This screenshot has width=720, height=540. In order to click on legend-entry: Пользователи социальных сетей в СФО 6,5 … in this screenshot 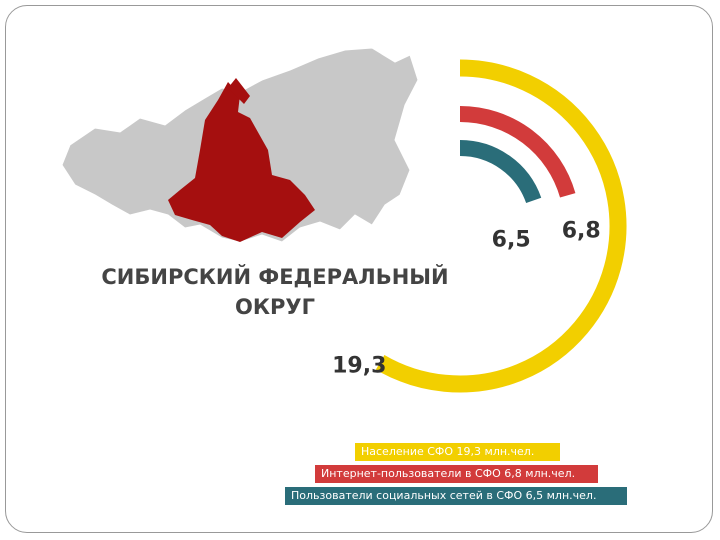, I will do `click(456, 496)`.